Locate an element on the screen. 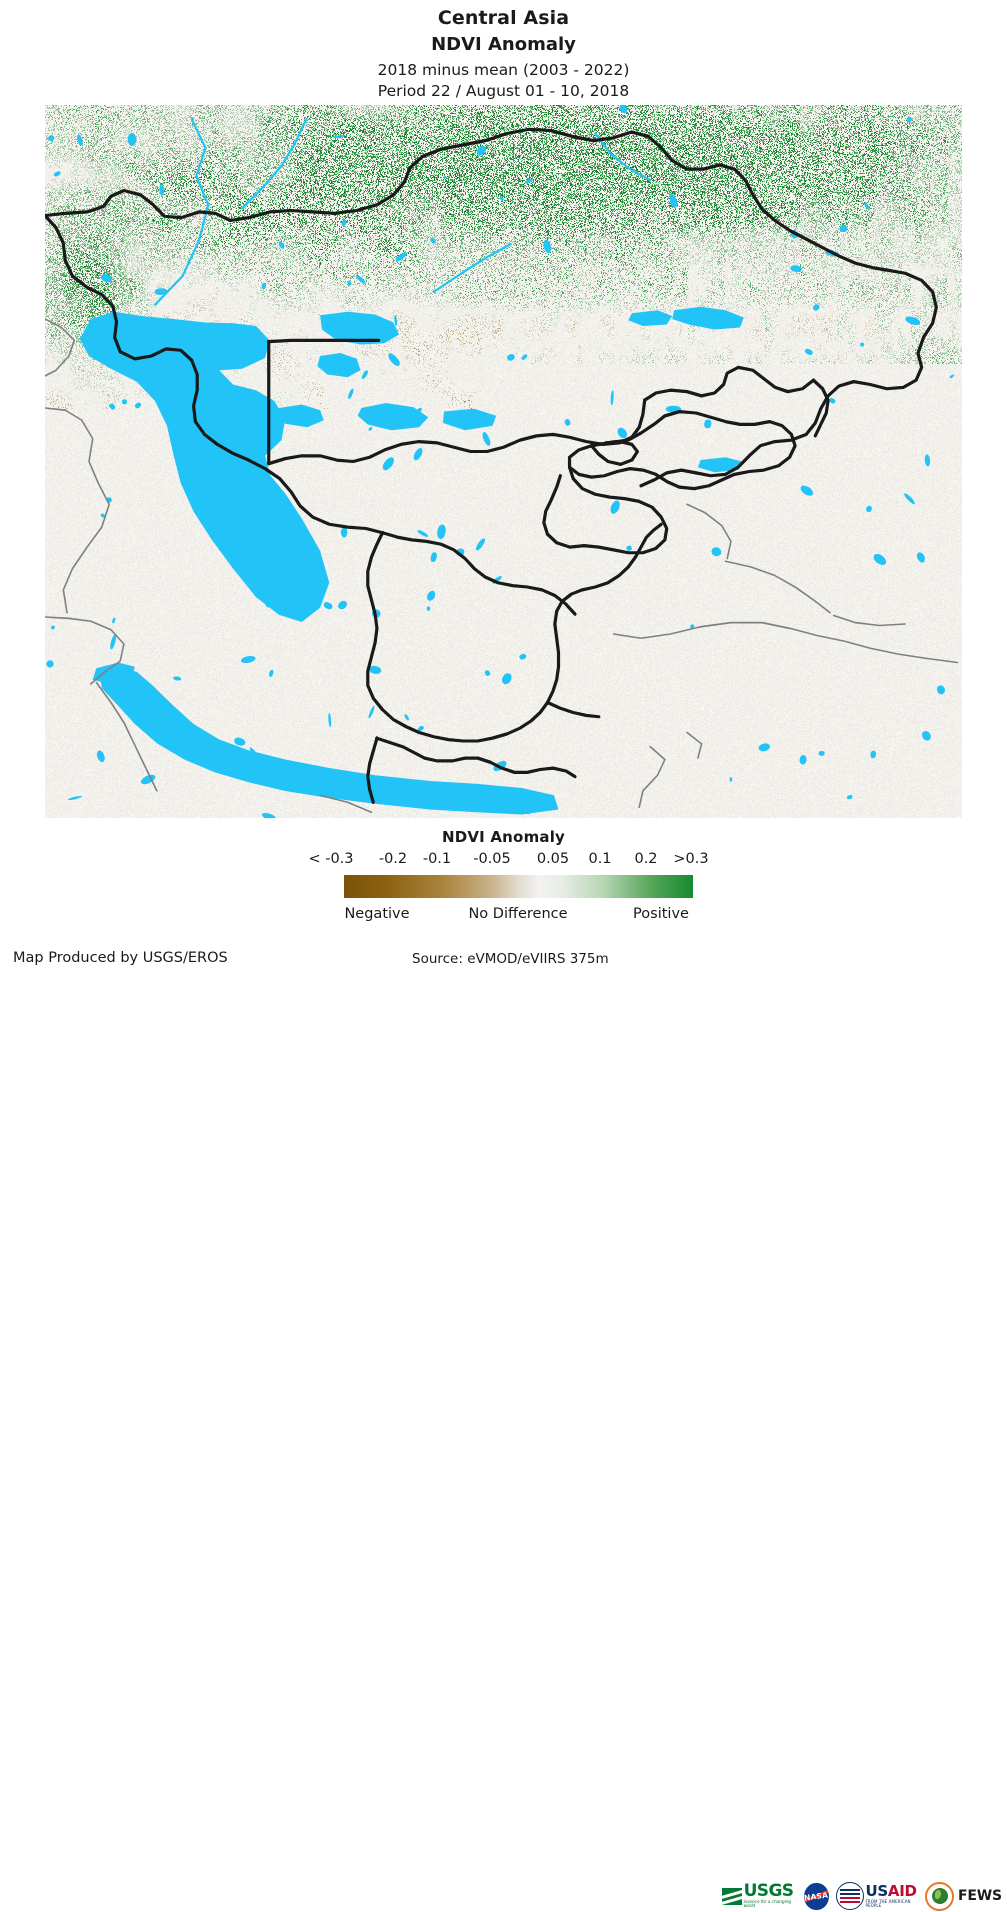 This screenshot has width=1007, height=1912. fews-net-logo-text: FEWS NET is located at coordinates (982, 1896).